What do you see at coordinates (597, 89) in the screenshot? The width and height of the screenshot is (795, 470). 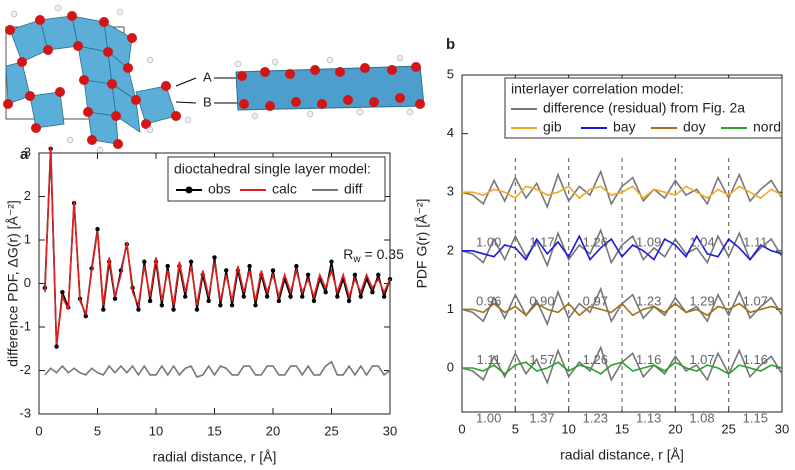 I see `legend-title: interlayer correlation model:` at bounding box center [597, 89].